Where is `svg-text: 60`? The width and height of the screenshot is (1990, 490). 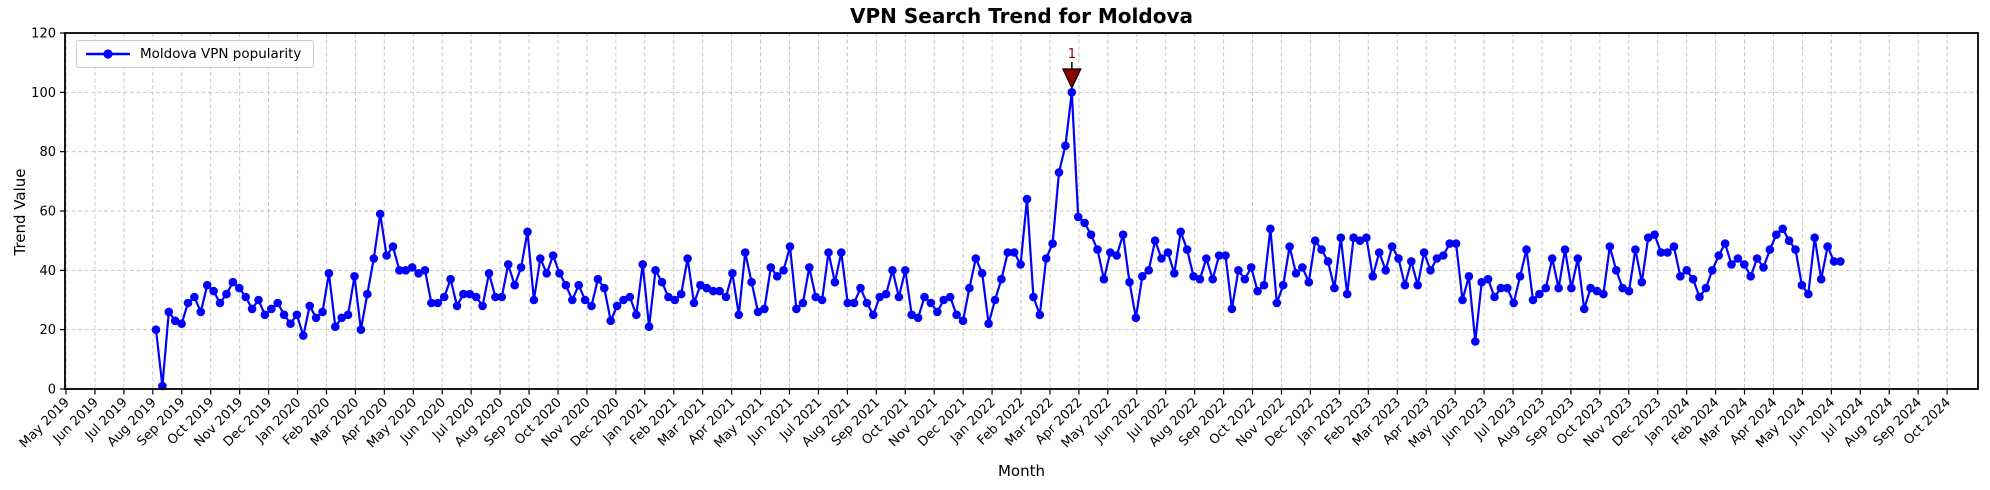
svg-text: 60 is located at coordinates (47, 212).